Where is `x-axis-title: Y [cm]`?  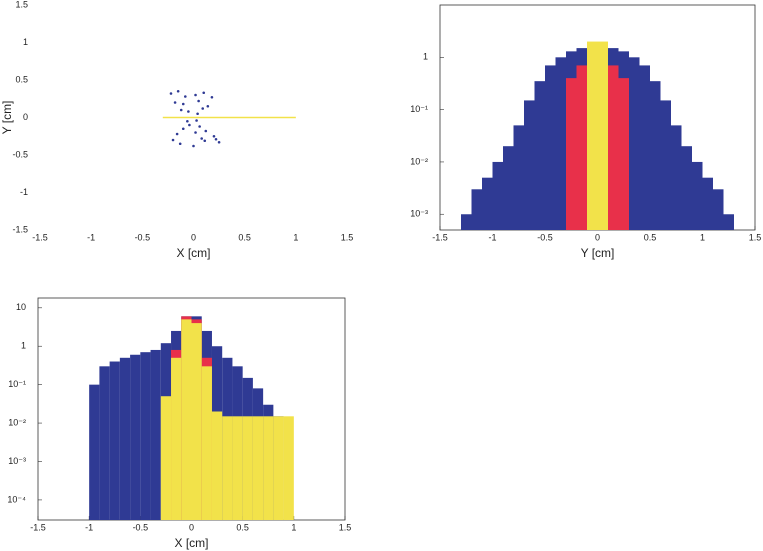
x-axis-title: Y [cm] is located at coordinates (598, 253).